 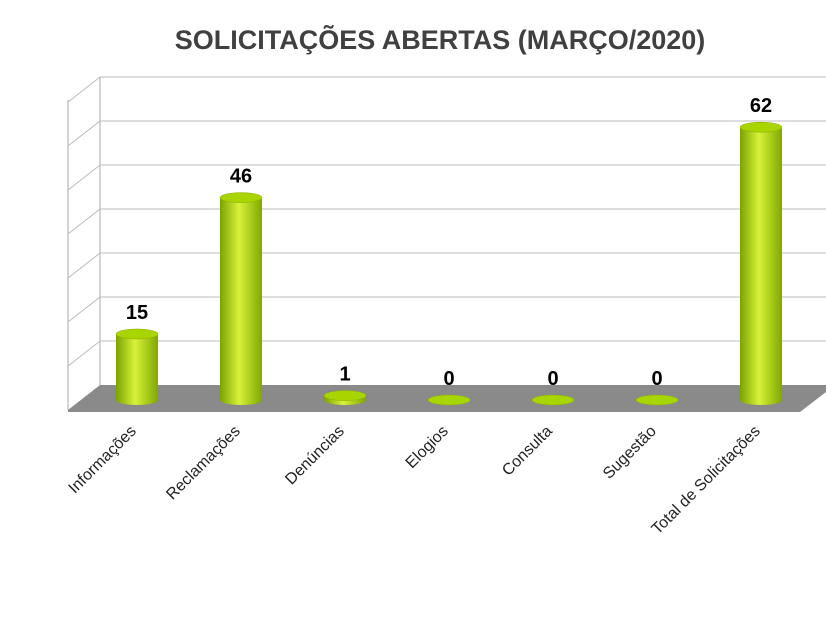 I want to click on data-label: 15, so click(x=137, y=313).